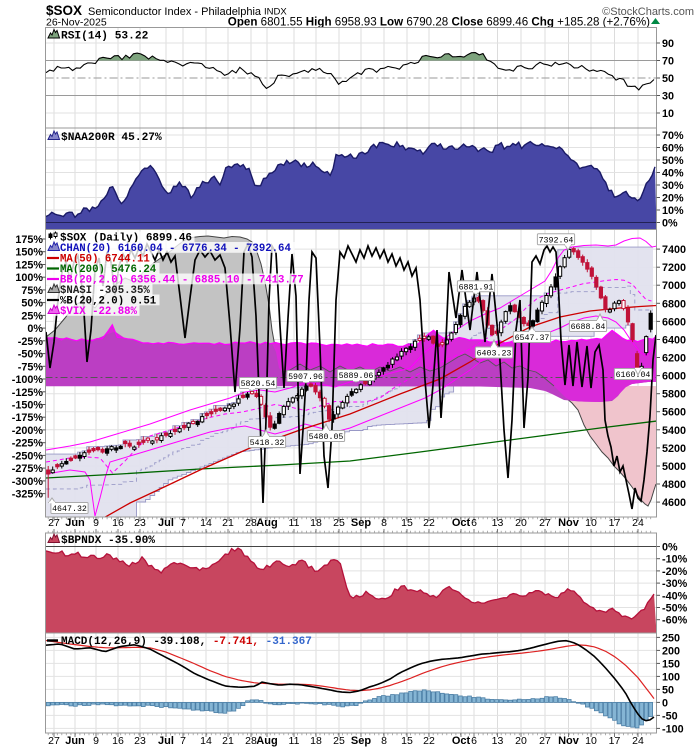  Describe the element at coordinates (105, 260) in the screenshot. I see `svg-text: MA(50) 6744.11` at that location.